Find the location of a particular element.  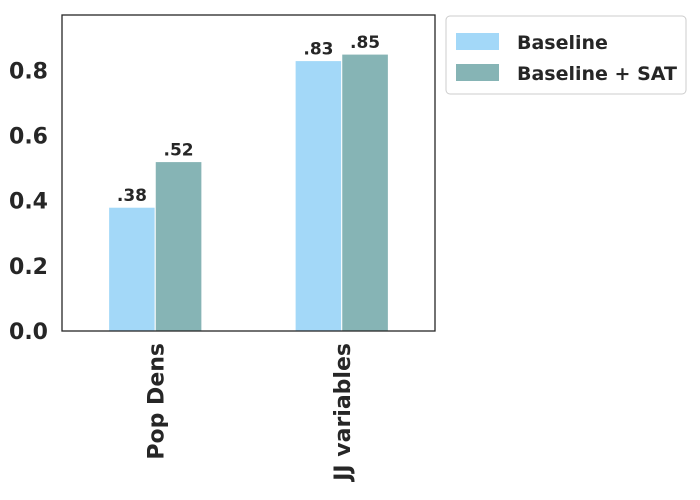

y-axis: 0.0 0.2 0.4 0.6 0.8 is located at coordinates (28, 202).